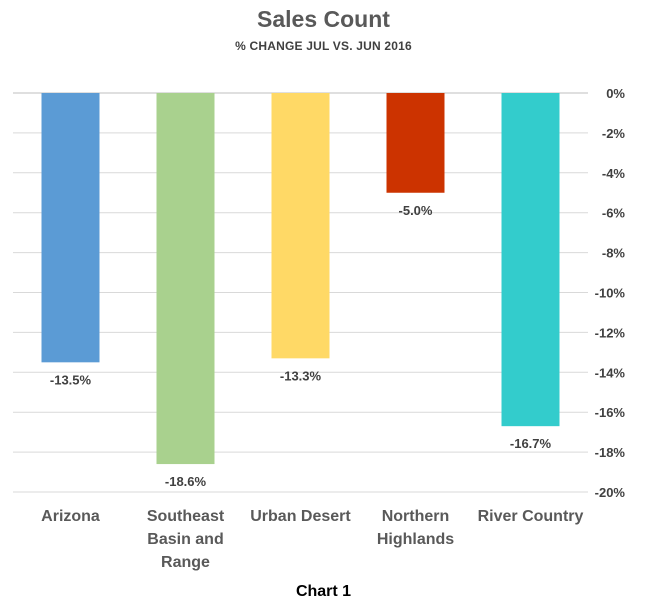 The image size is (647, 612). I want to click on chart-title: Sales Count, so click(323, 19).